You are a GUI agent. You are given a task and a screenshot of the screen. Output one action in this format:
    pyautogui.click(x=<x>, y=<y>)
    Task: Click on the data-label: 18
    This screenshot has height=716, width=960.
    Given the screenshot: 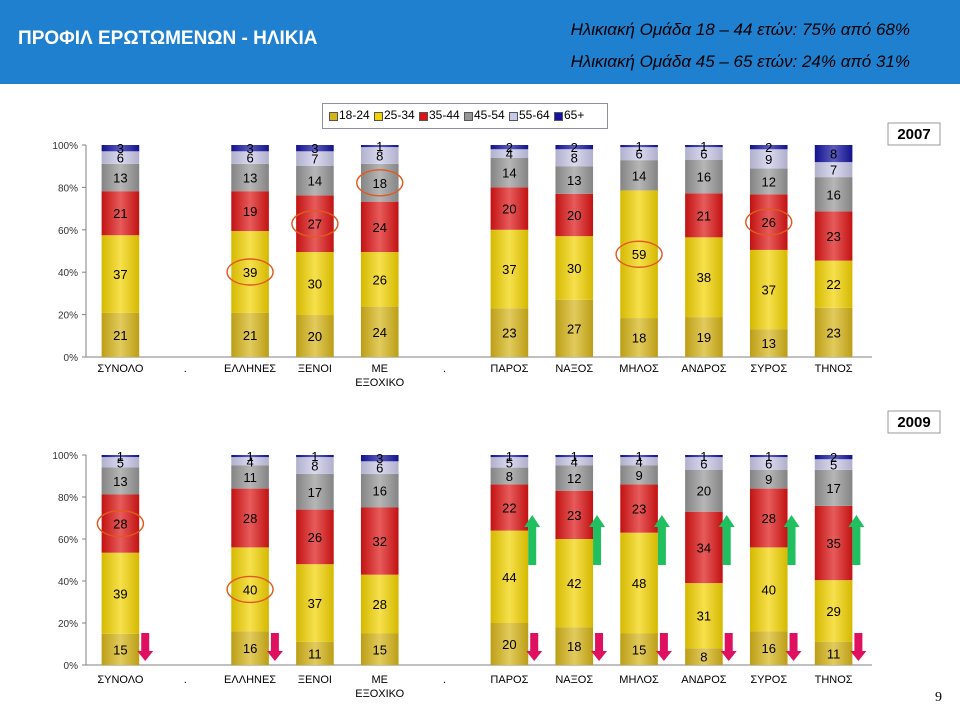 What is the action you would take?
    pyautogui.click(x=639, y=338)
    